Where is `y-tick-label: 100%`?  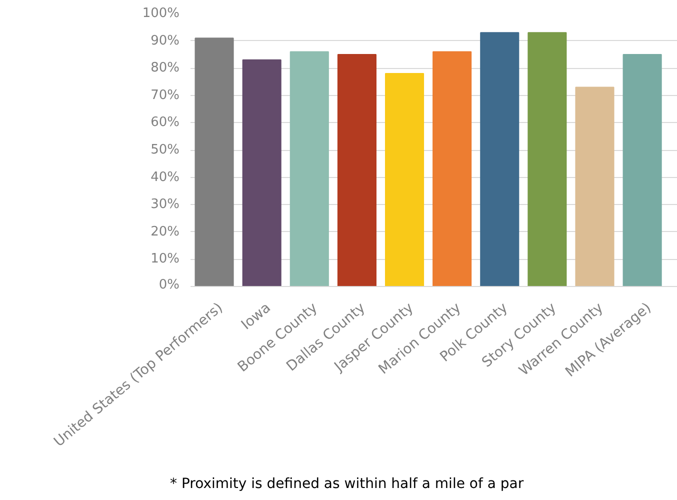
y-tick-label: 100% is located at coordinates (161, 13).